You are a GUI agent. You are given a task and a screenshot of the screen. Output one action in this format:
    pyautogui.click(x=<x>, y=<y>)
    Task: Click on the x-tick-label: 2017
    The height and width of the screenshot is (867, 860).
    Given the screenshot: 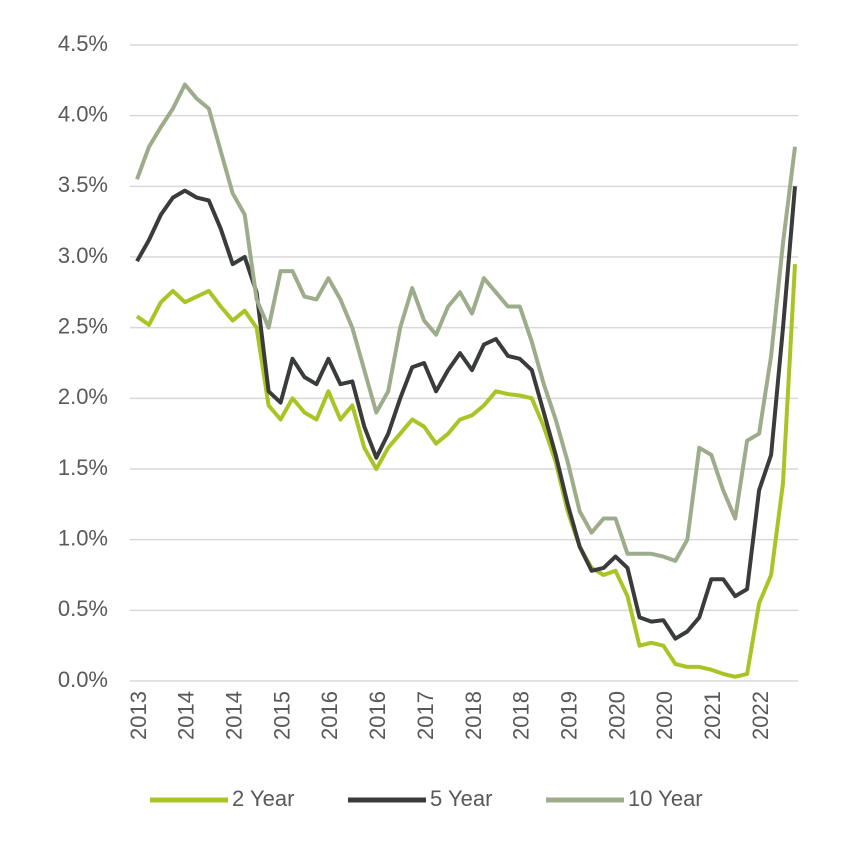 What is the action you would take?
    pyautogui.click(x=425, y=715)
    